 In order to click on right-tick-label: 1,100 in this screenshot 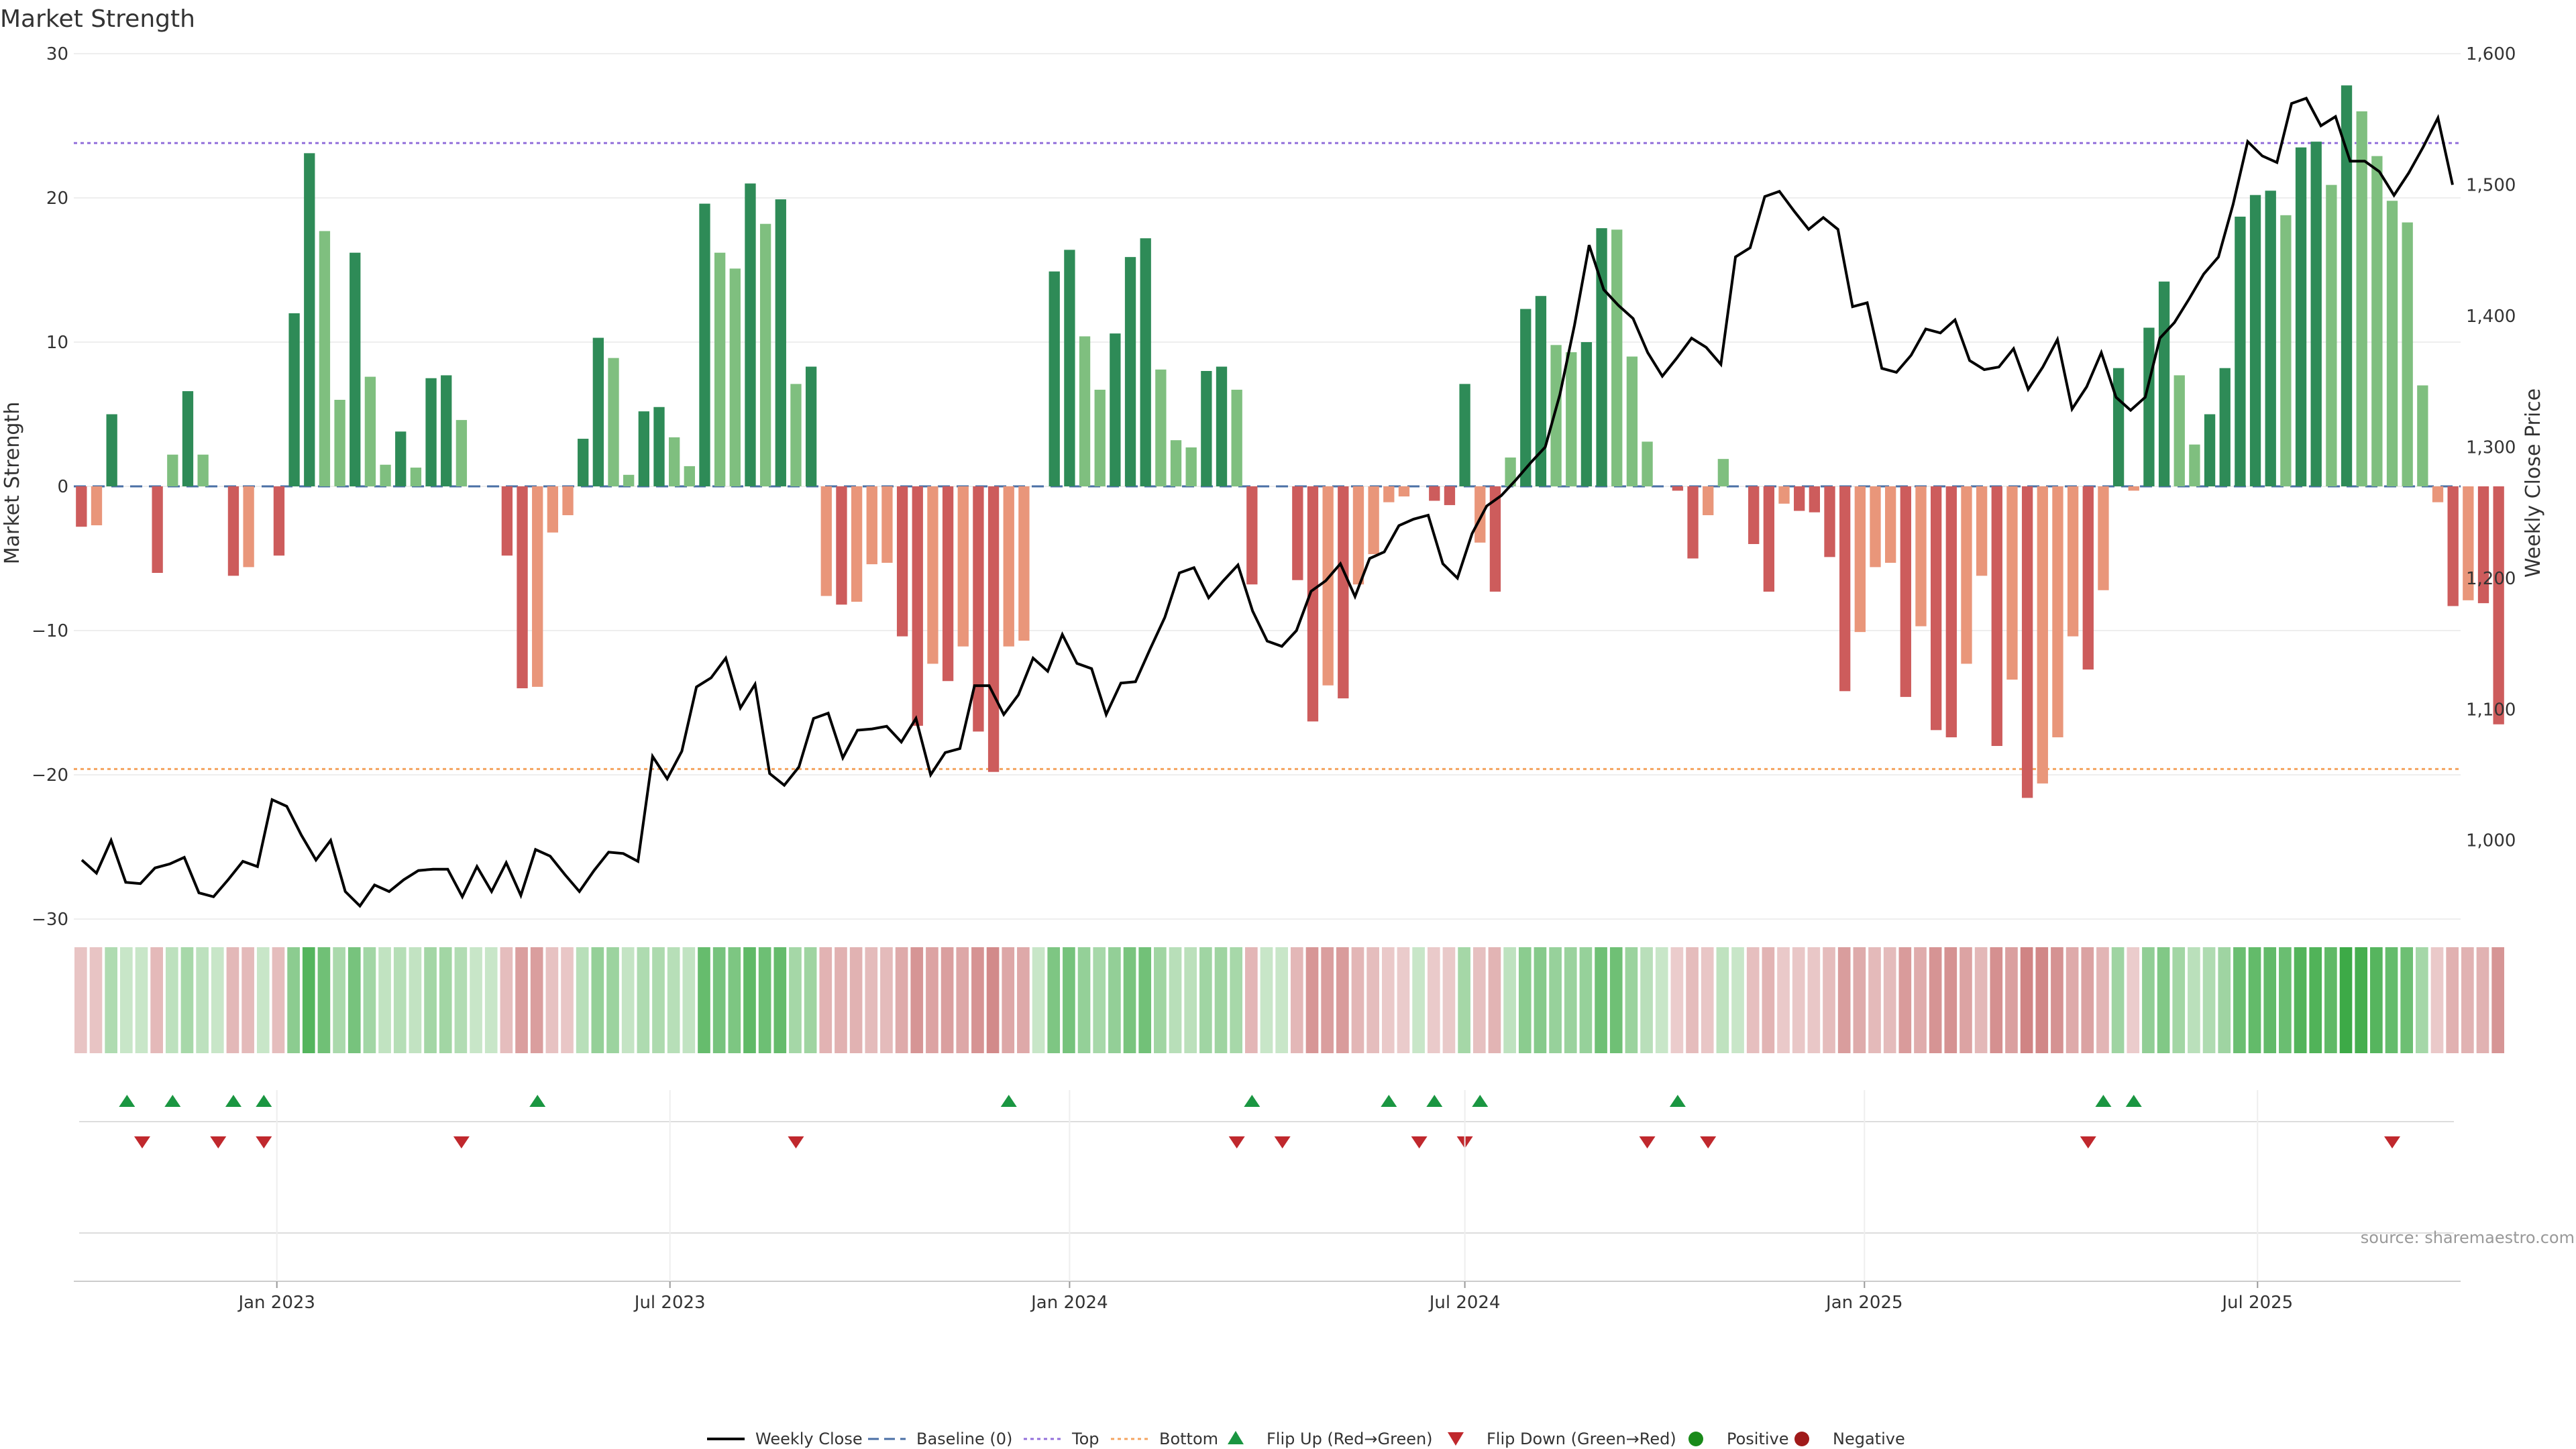, I will do `click(2491, 710)`.